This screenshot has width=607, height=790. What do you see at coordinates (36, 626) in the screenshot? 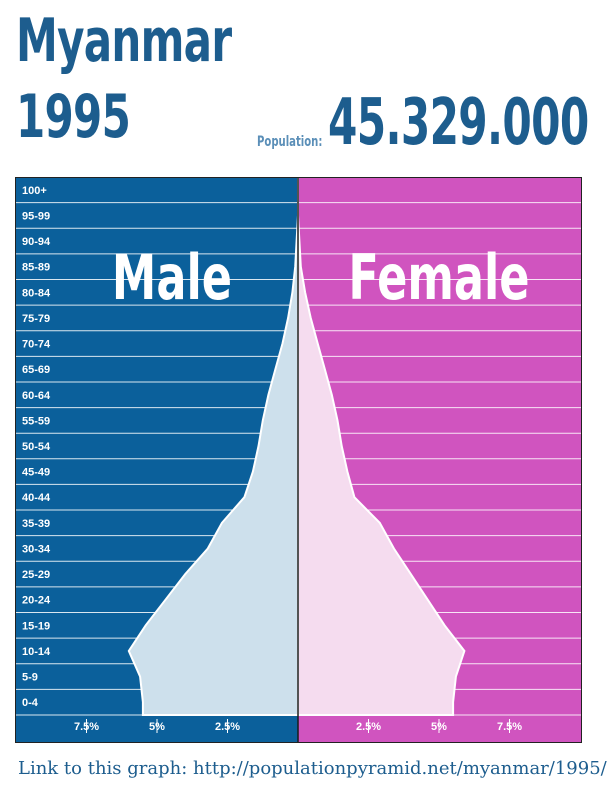
I see `age-group-label: 15-19` at bounding box center [36, 626].